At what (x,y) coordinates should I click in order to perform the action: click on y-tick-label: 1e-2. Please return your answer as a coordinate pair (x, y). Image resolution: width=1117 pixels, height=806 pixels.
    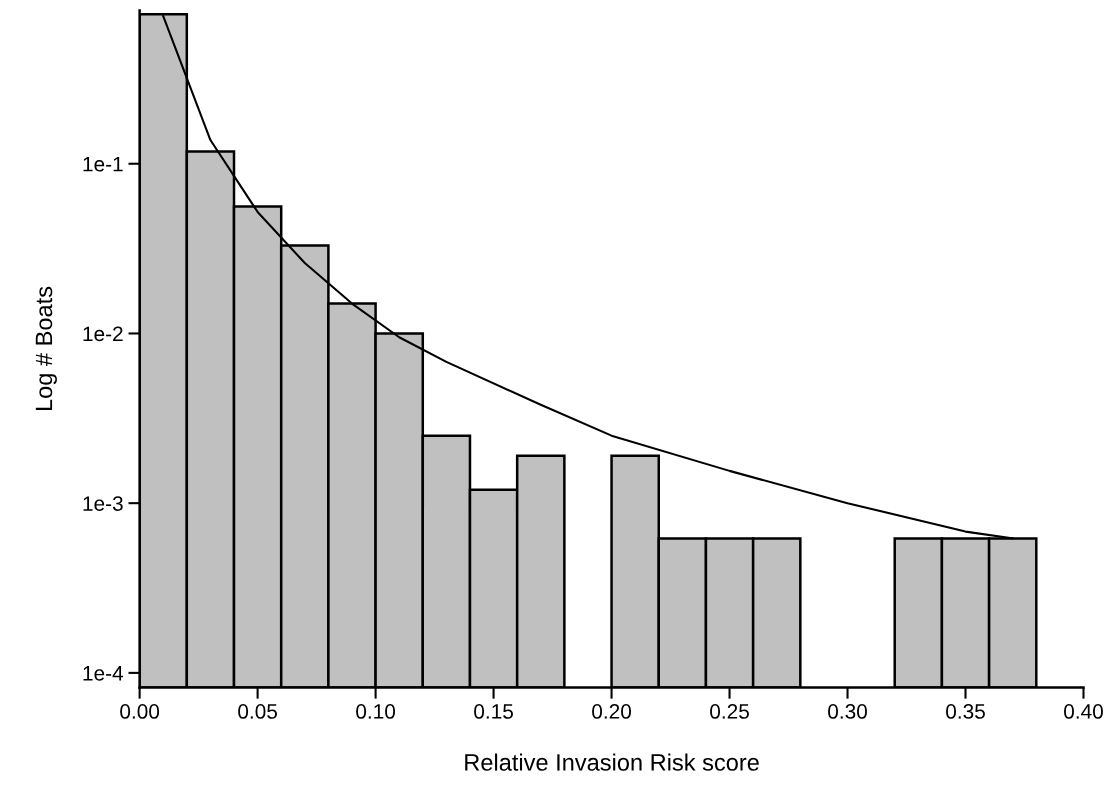
    Looking at the image, I should click on (103, 334).